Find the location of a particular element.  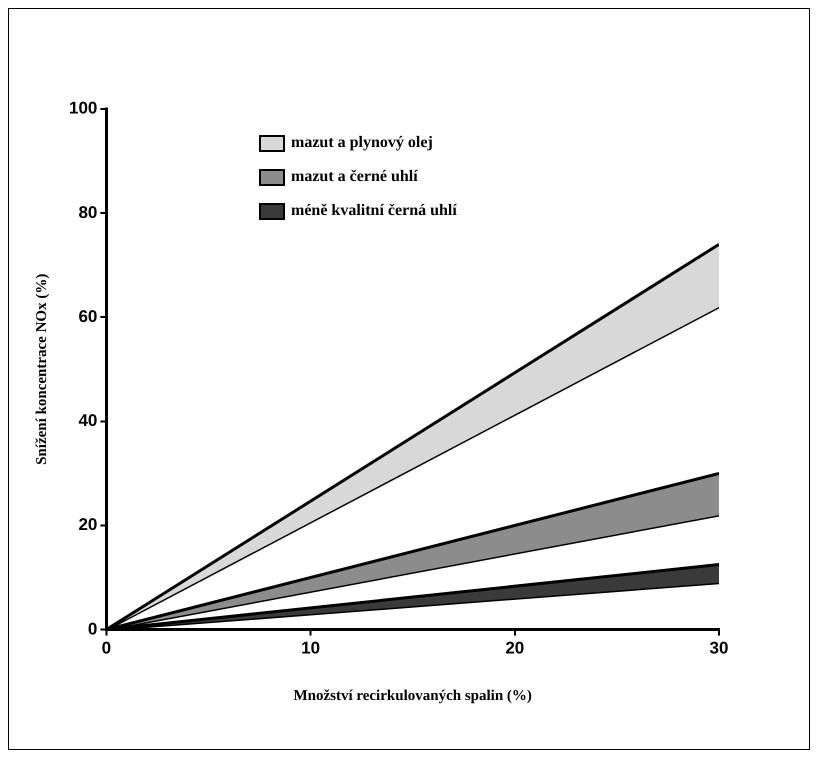

y-tick-label: 40 is located at coordinates (88, 420).